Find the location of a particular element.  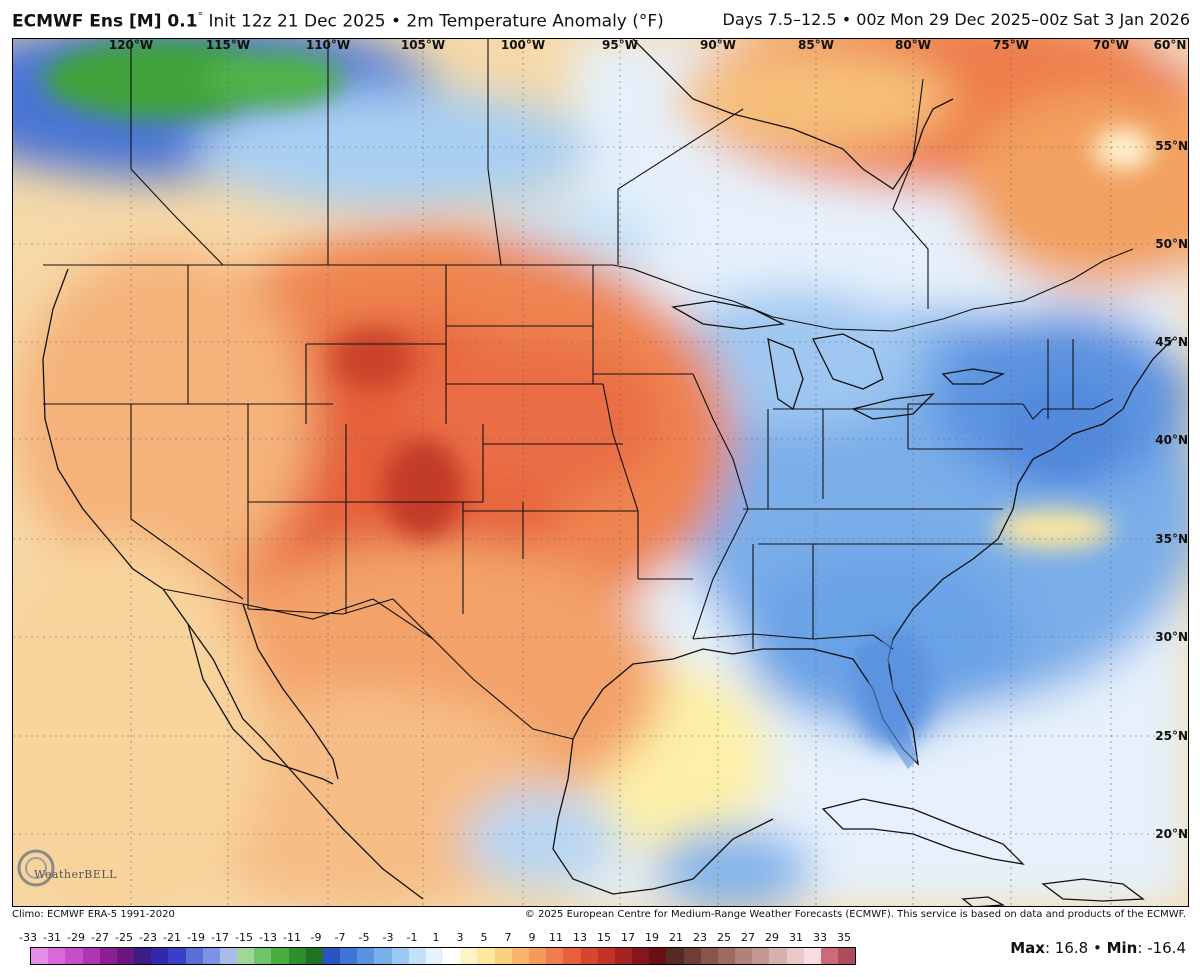

colorbar-tick-label: -27 is located at coordinates (100, 937).